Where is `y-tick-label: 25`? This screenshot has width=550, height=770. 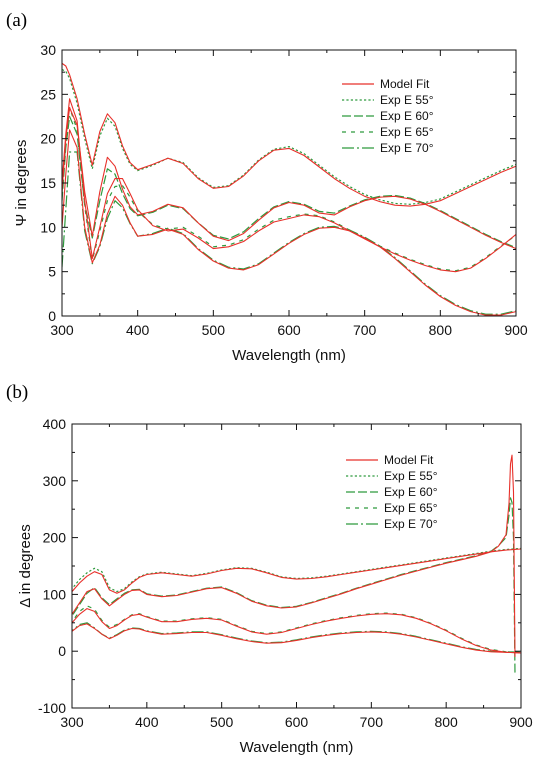 y-tick-label: 25 is located at coordinates (48, 94).